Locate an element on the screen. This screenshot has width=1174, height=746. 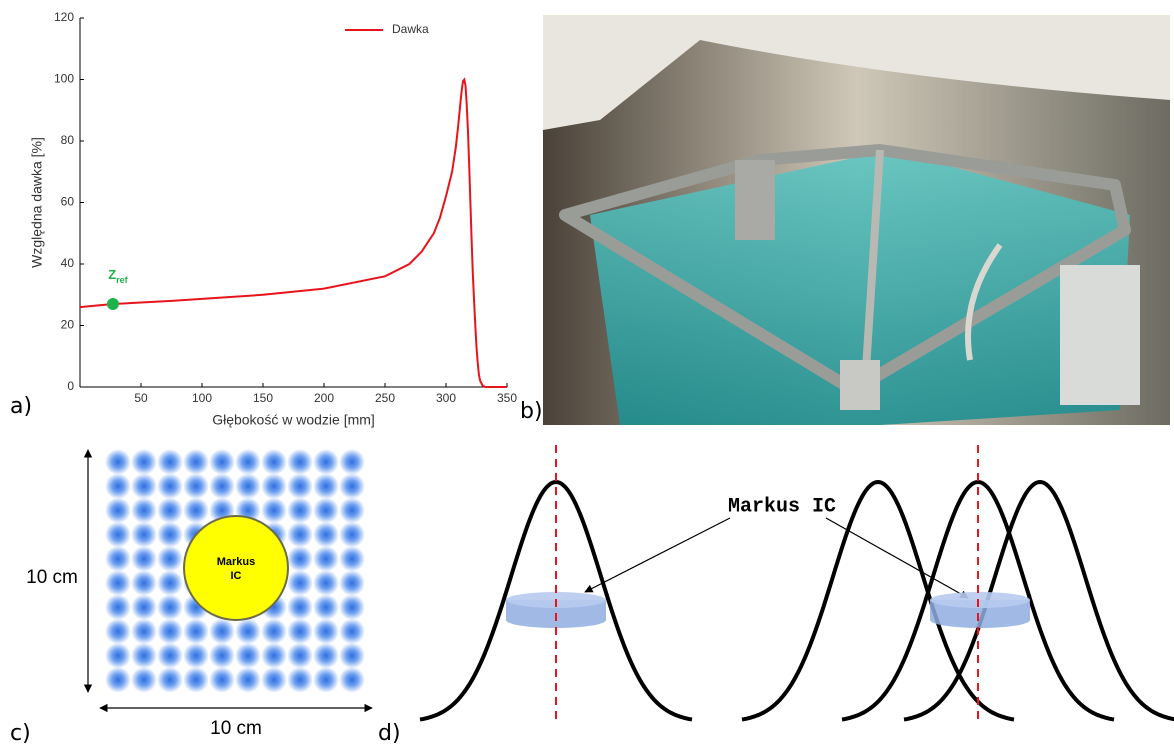
panel-label: b) is located at coordinates (531, 411).